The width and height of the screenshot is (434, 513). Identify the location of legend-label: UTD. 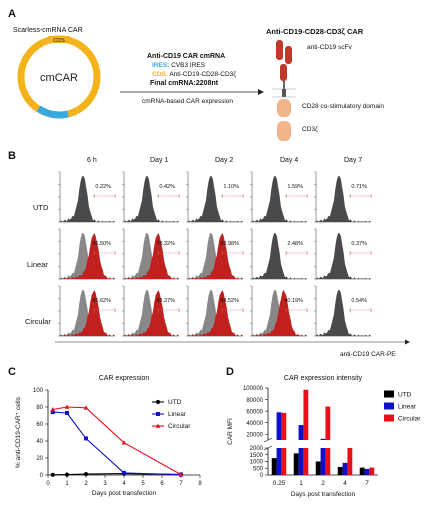
(405, 395).